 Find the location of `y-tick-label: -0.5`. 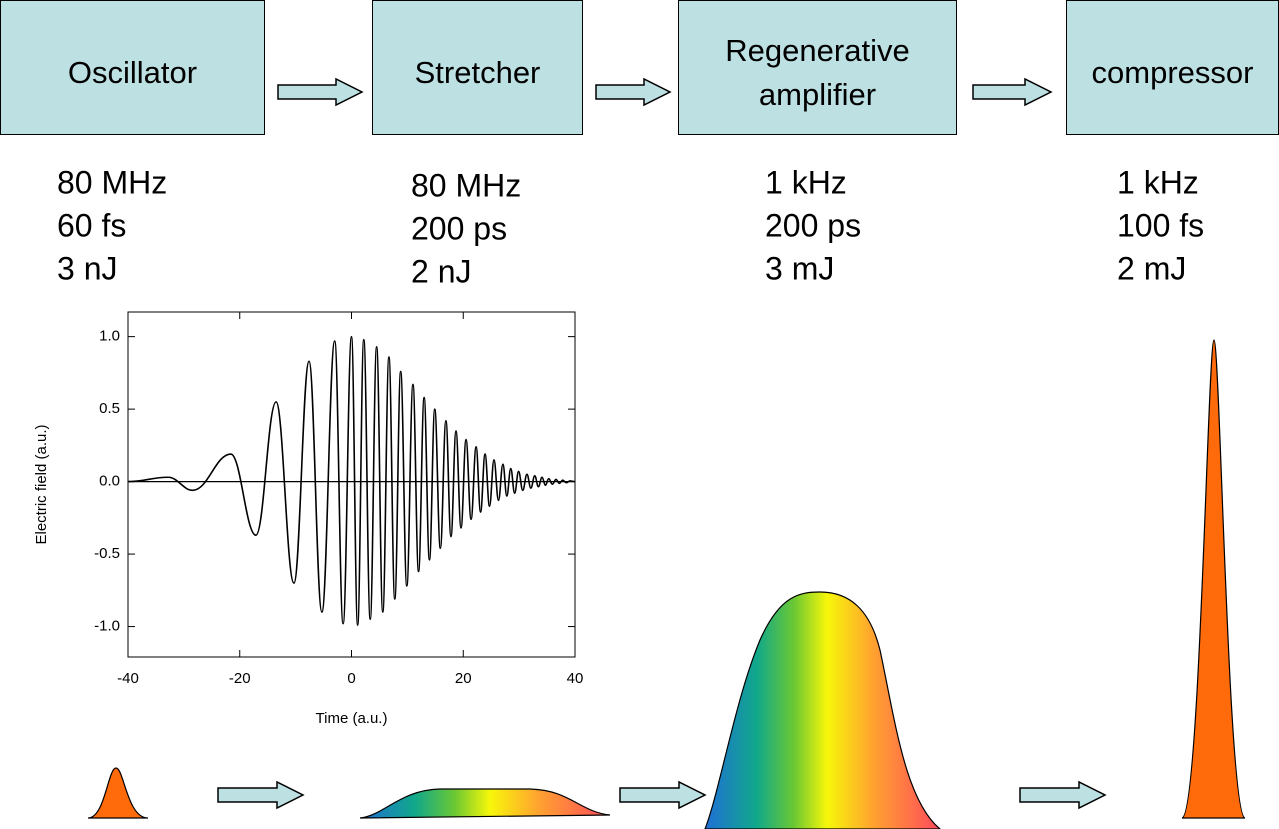

y-tick-label: -0.5 is located at coordinates (107, 553).